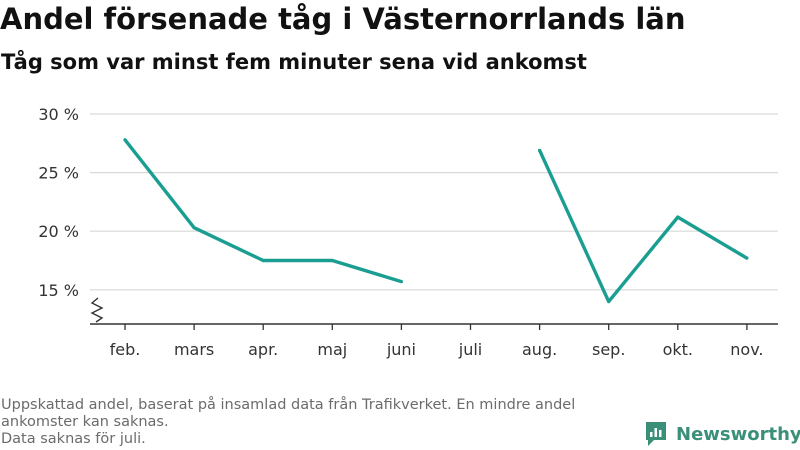  What do you see at coordinates (643, 226) in the screenshot?
I see `series-line` at bounding box center [643, 226].